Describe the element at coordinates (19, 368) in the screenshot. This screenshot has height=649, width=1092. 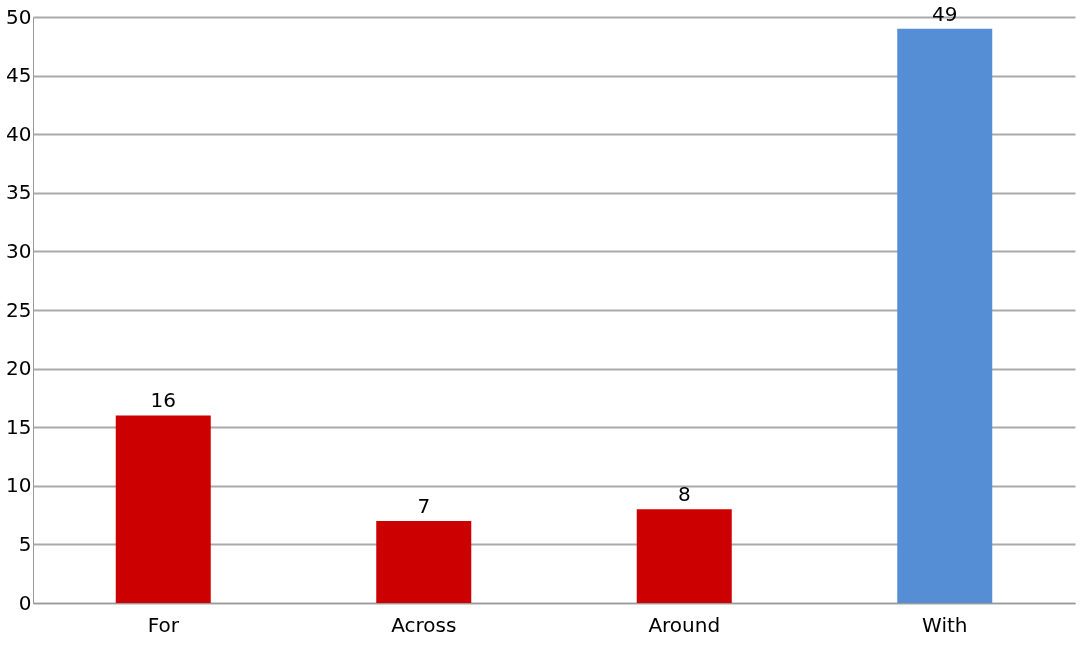
I see `y-tick-label: 20` at that location.